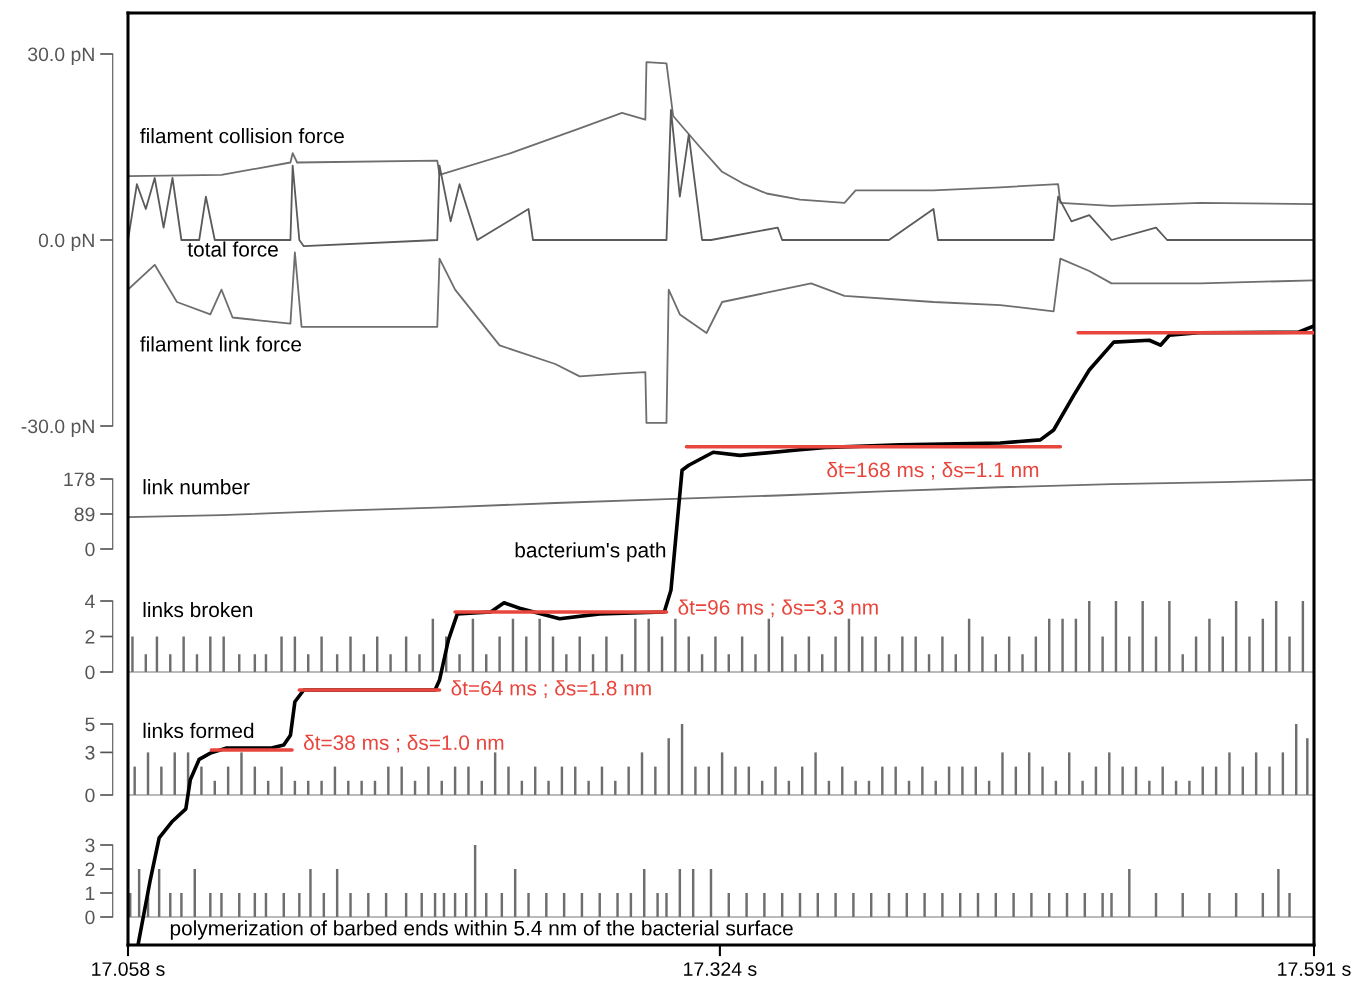 This screenshot has height=982, width=1358. What do you see at coordinates (89, 601) in the screenshot?
I see `y-tick-label: 4` at bounding box center [89, 601].